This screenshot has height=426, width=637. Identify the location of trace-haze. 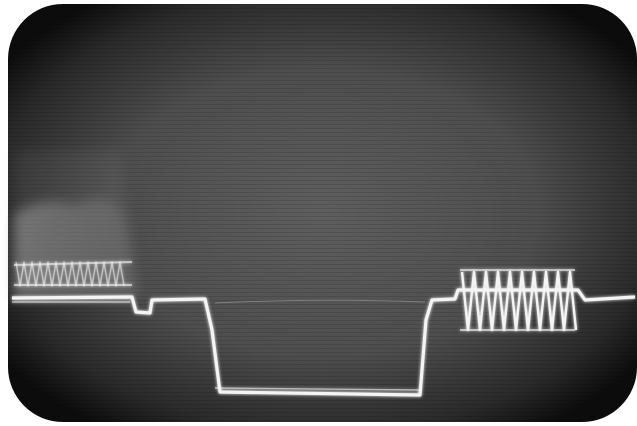
(76, 224).